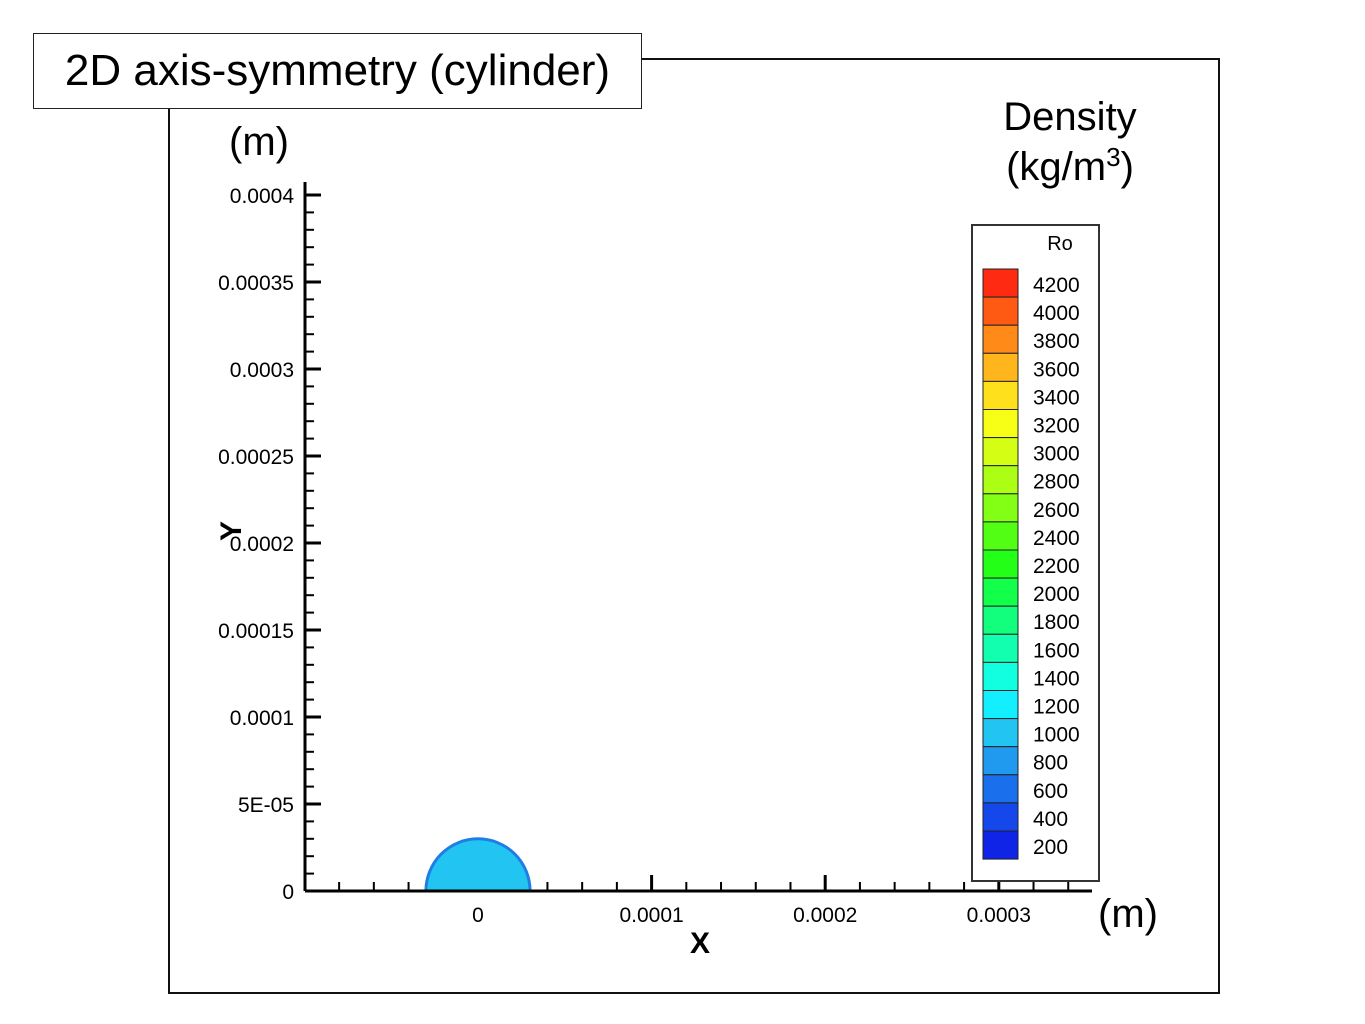 Image resolution: width=1365 pixels, height=1024 pixels. Describe the element at coordinates (1050, 763) in the screenshot. I see `legend-level-label: 800` at that location.